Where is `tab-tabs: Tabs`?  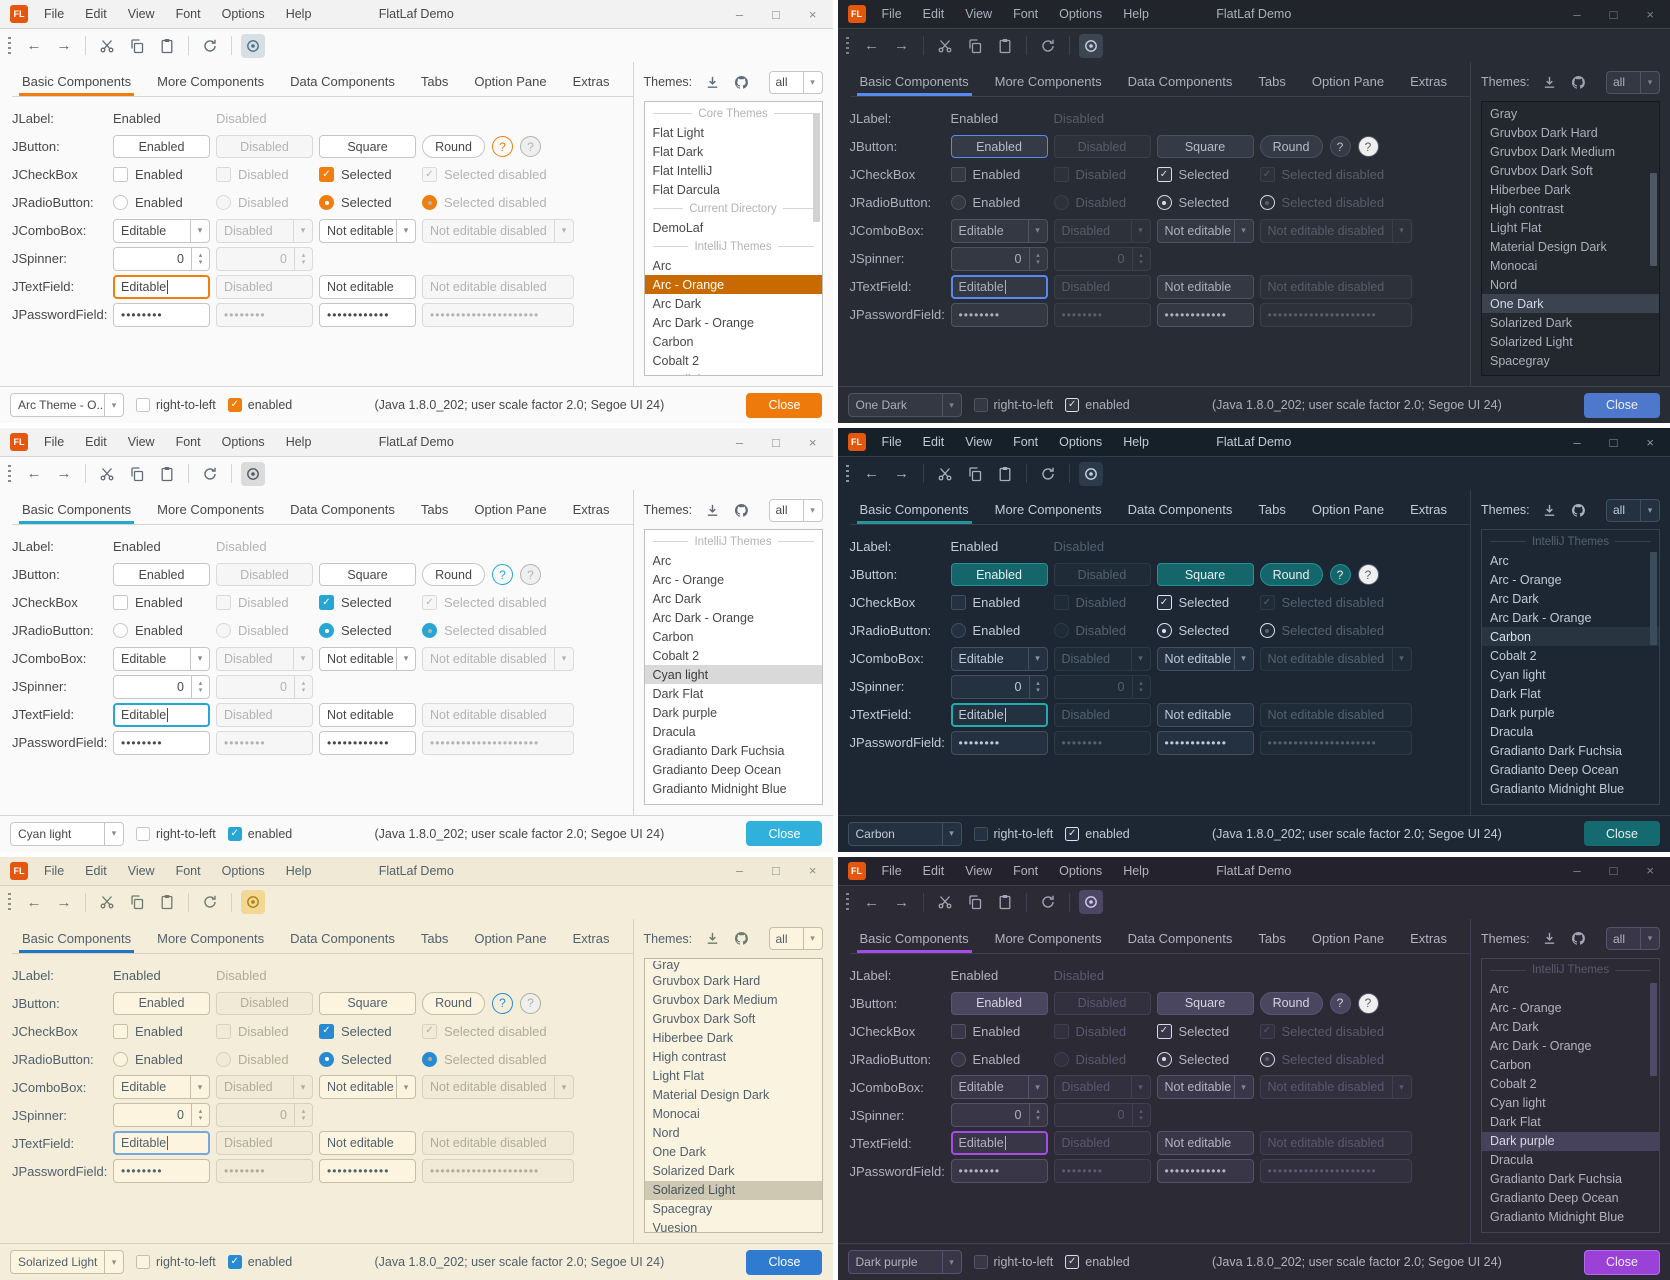
tab-tabs: Tabs is located at coordinates (434, 510).